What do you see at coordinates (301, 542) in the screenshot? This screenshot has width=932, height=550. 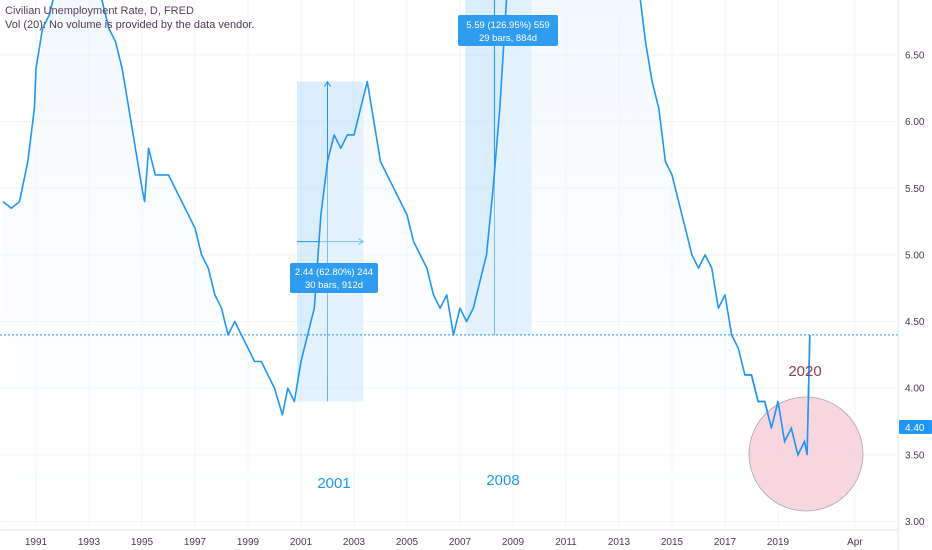 I see `x-tick-label: 2001` at bounding box center [301, 542].